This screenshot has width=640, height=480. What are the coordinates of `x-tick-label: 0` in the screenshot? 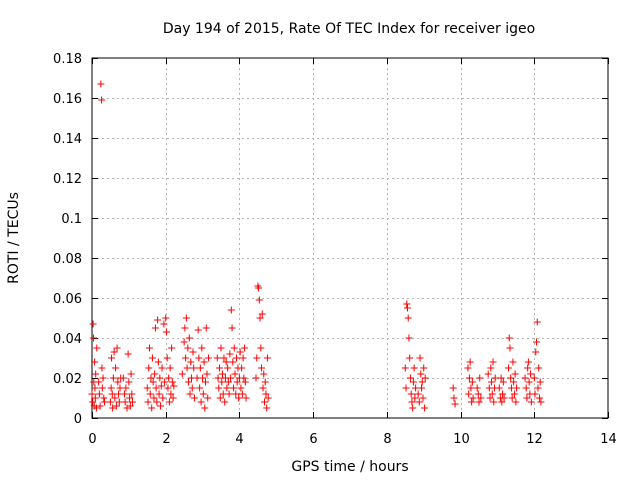 It's located at (92, 439).